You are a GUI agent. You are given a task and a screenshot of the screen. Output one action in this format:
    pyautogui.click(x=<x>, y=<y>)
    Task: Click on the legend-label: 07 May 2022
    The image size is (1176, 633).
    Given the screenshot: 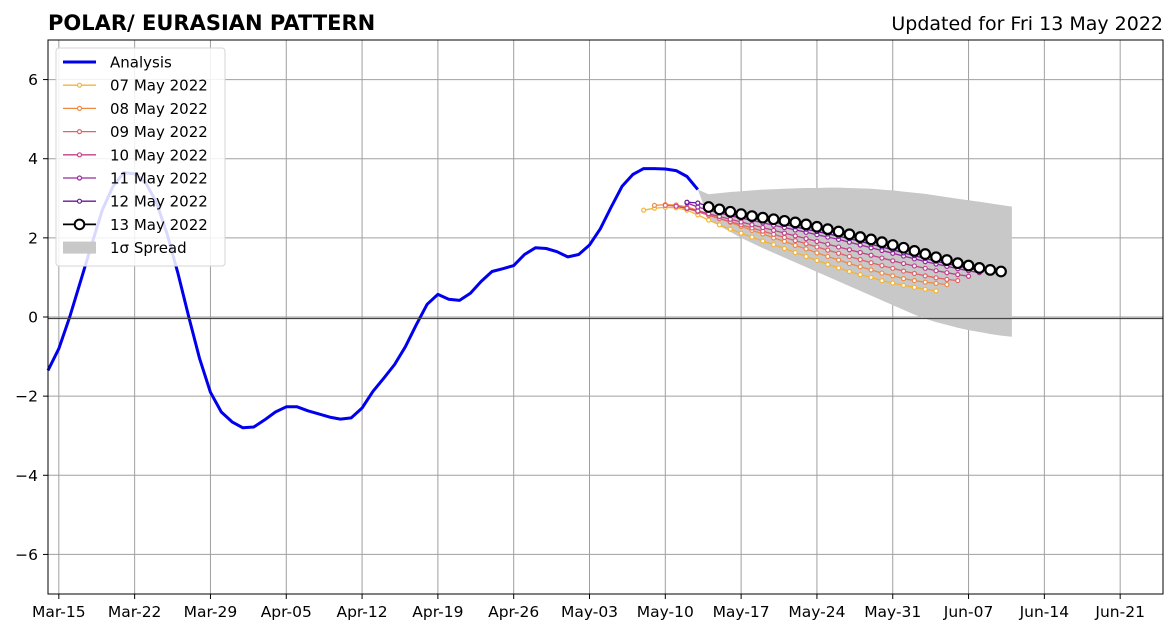 What is the action you would take?
    pyautogui.click(x=159, y=86)
    